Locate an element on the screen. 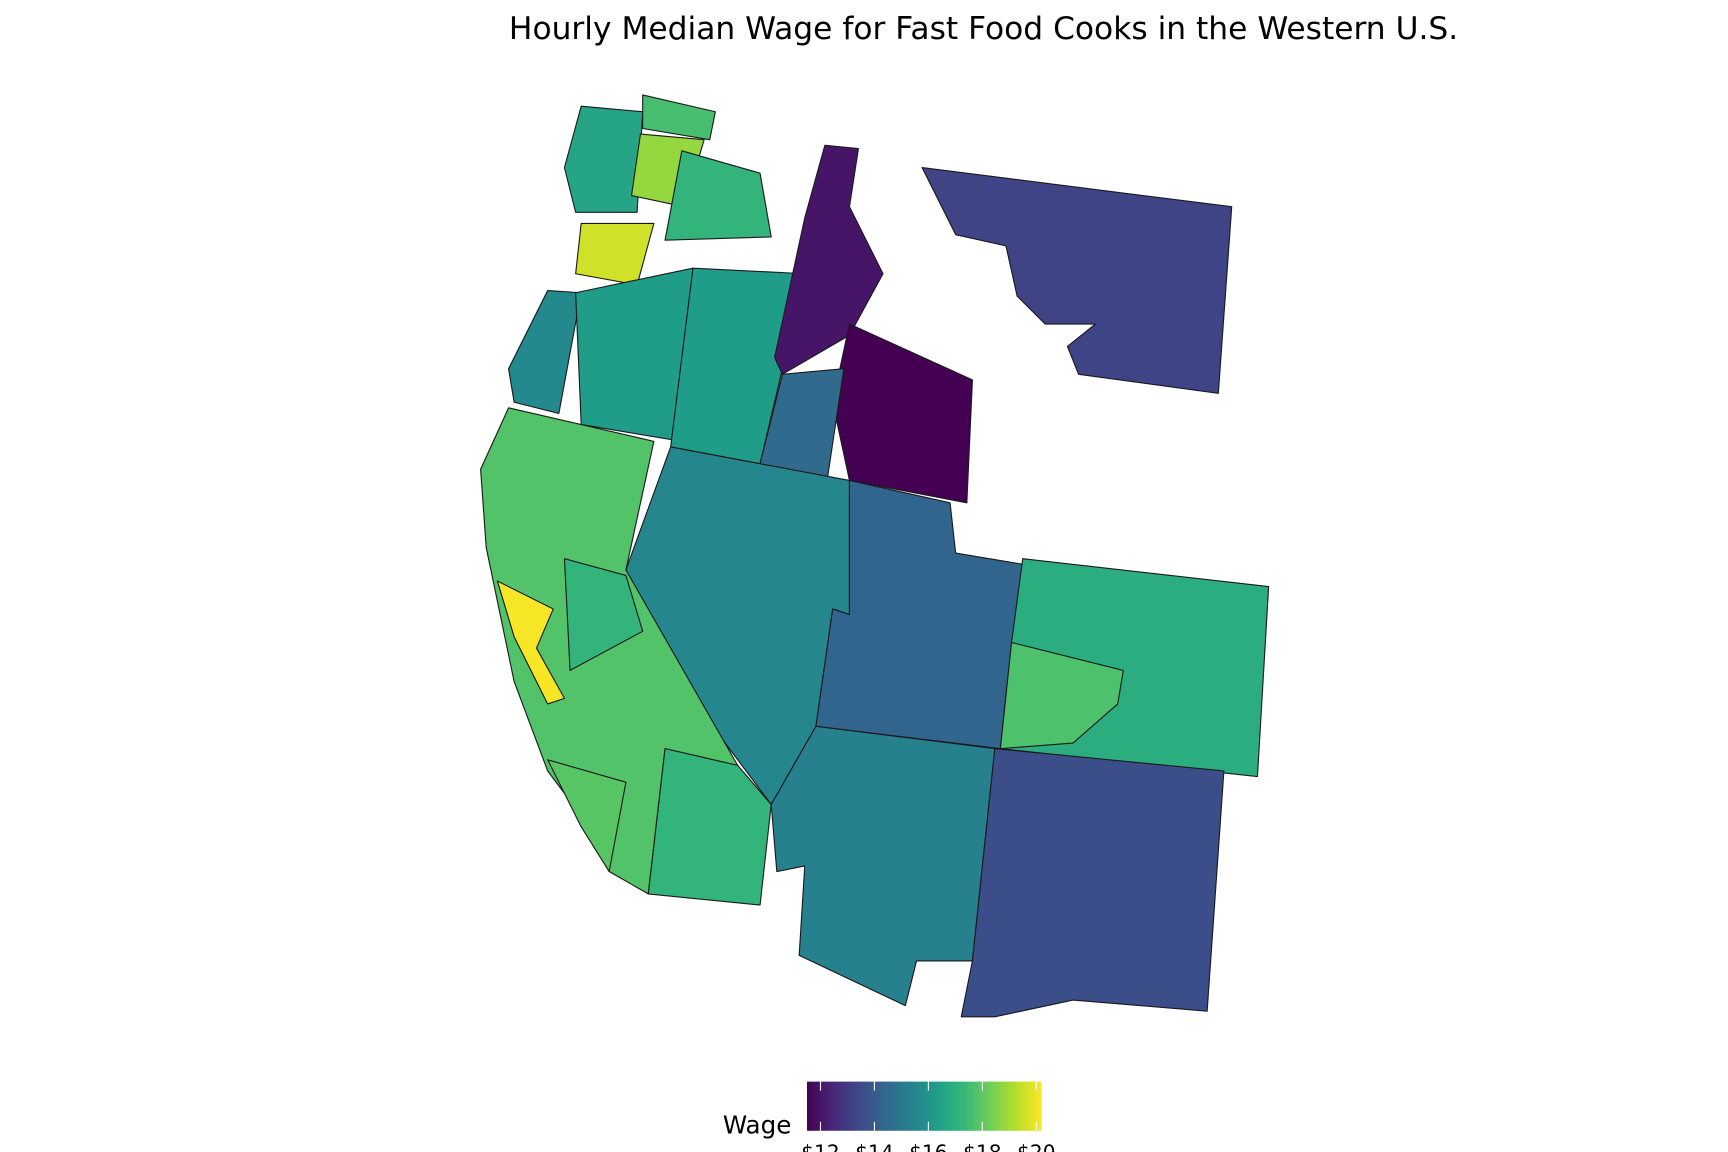 This screenshot has height=1152, width=1728. colorbar-tick-label: $20 is located at coordinates (1036, 1146).